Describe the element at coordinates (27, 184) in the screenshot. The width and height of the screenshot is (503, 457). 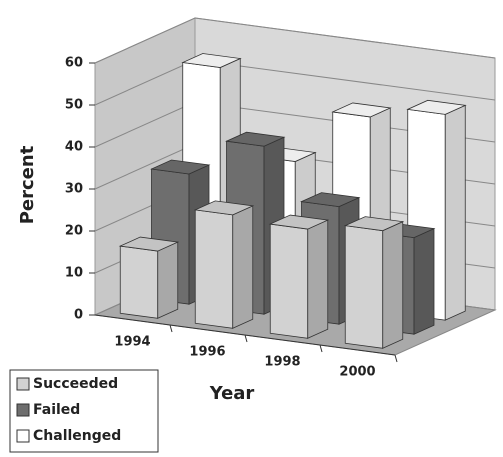
I see `y-axis-title: Percent` at that location.